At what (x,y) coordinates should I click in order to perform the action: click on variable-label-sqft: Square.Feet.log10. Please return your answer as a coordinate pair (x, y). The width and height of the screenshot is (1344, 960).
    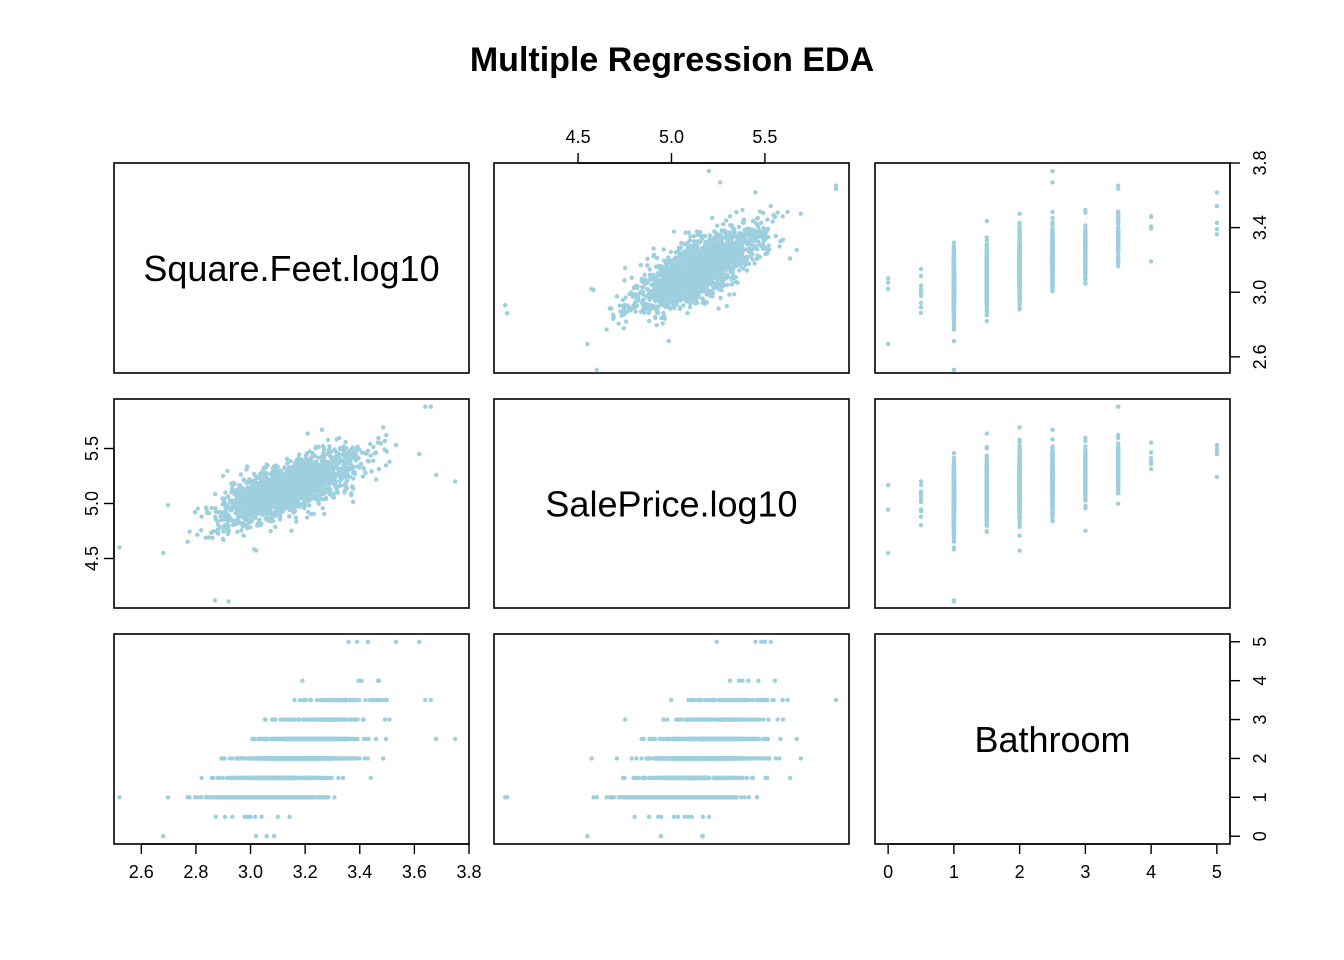
    Looking at the image, I should click on (291, 268).